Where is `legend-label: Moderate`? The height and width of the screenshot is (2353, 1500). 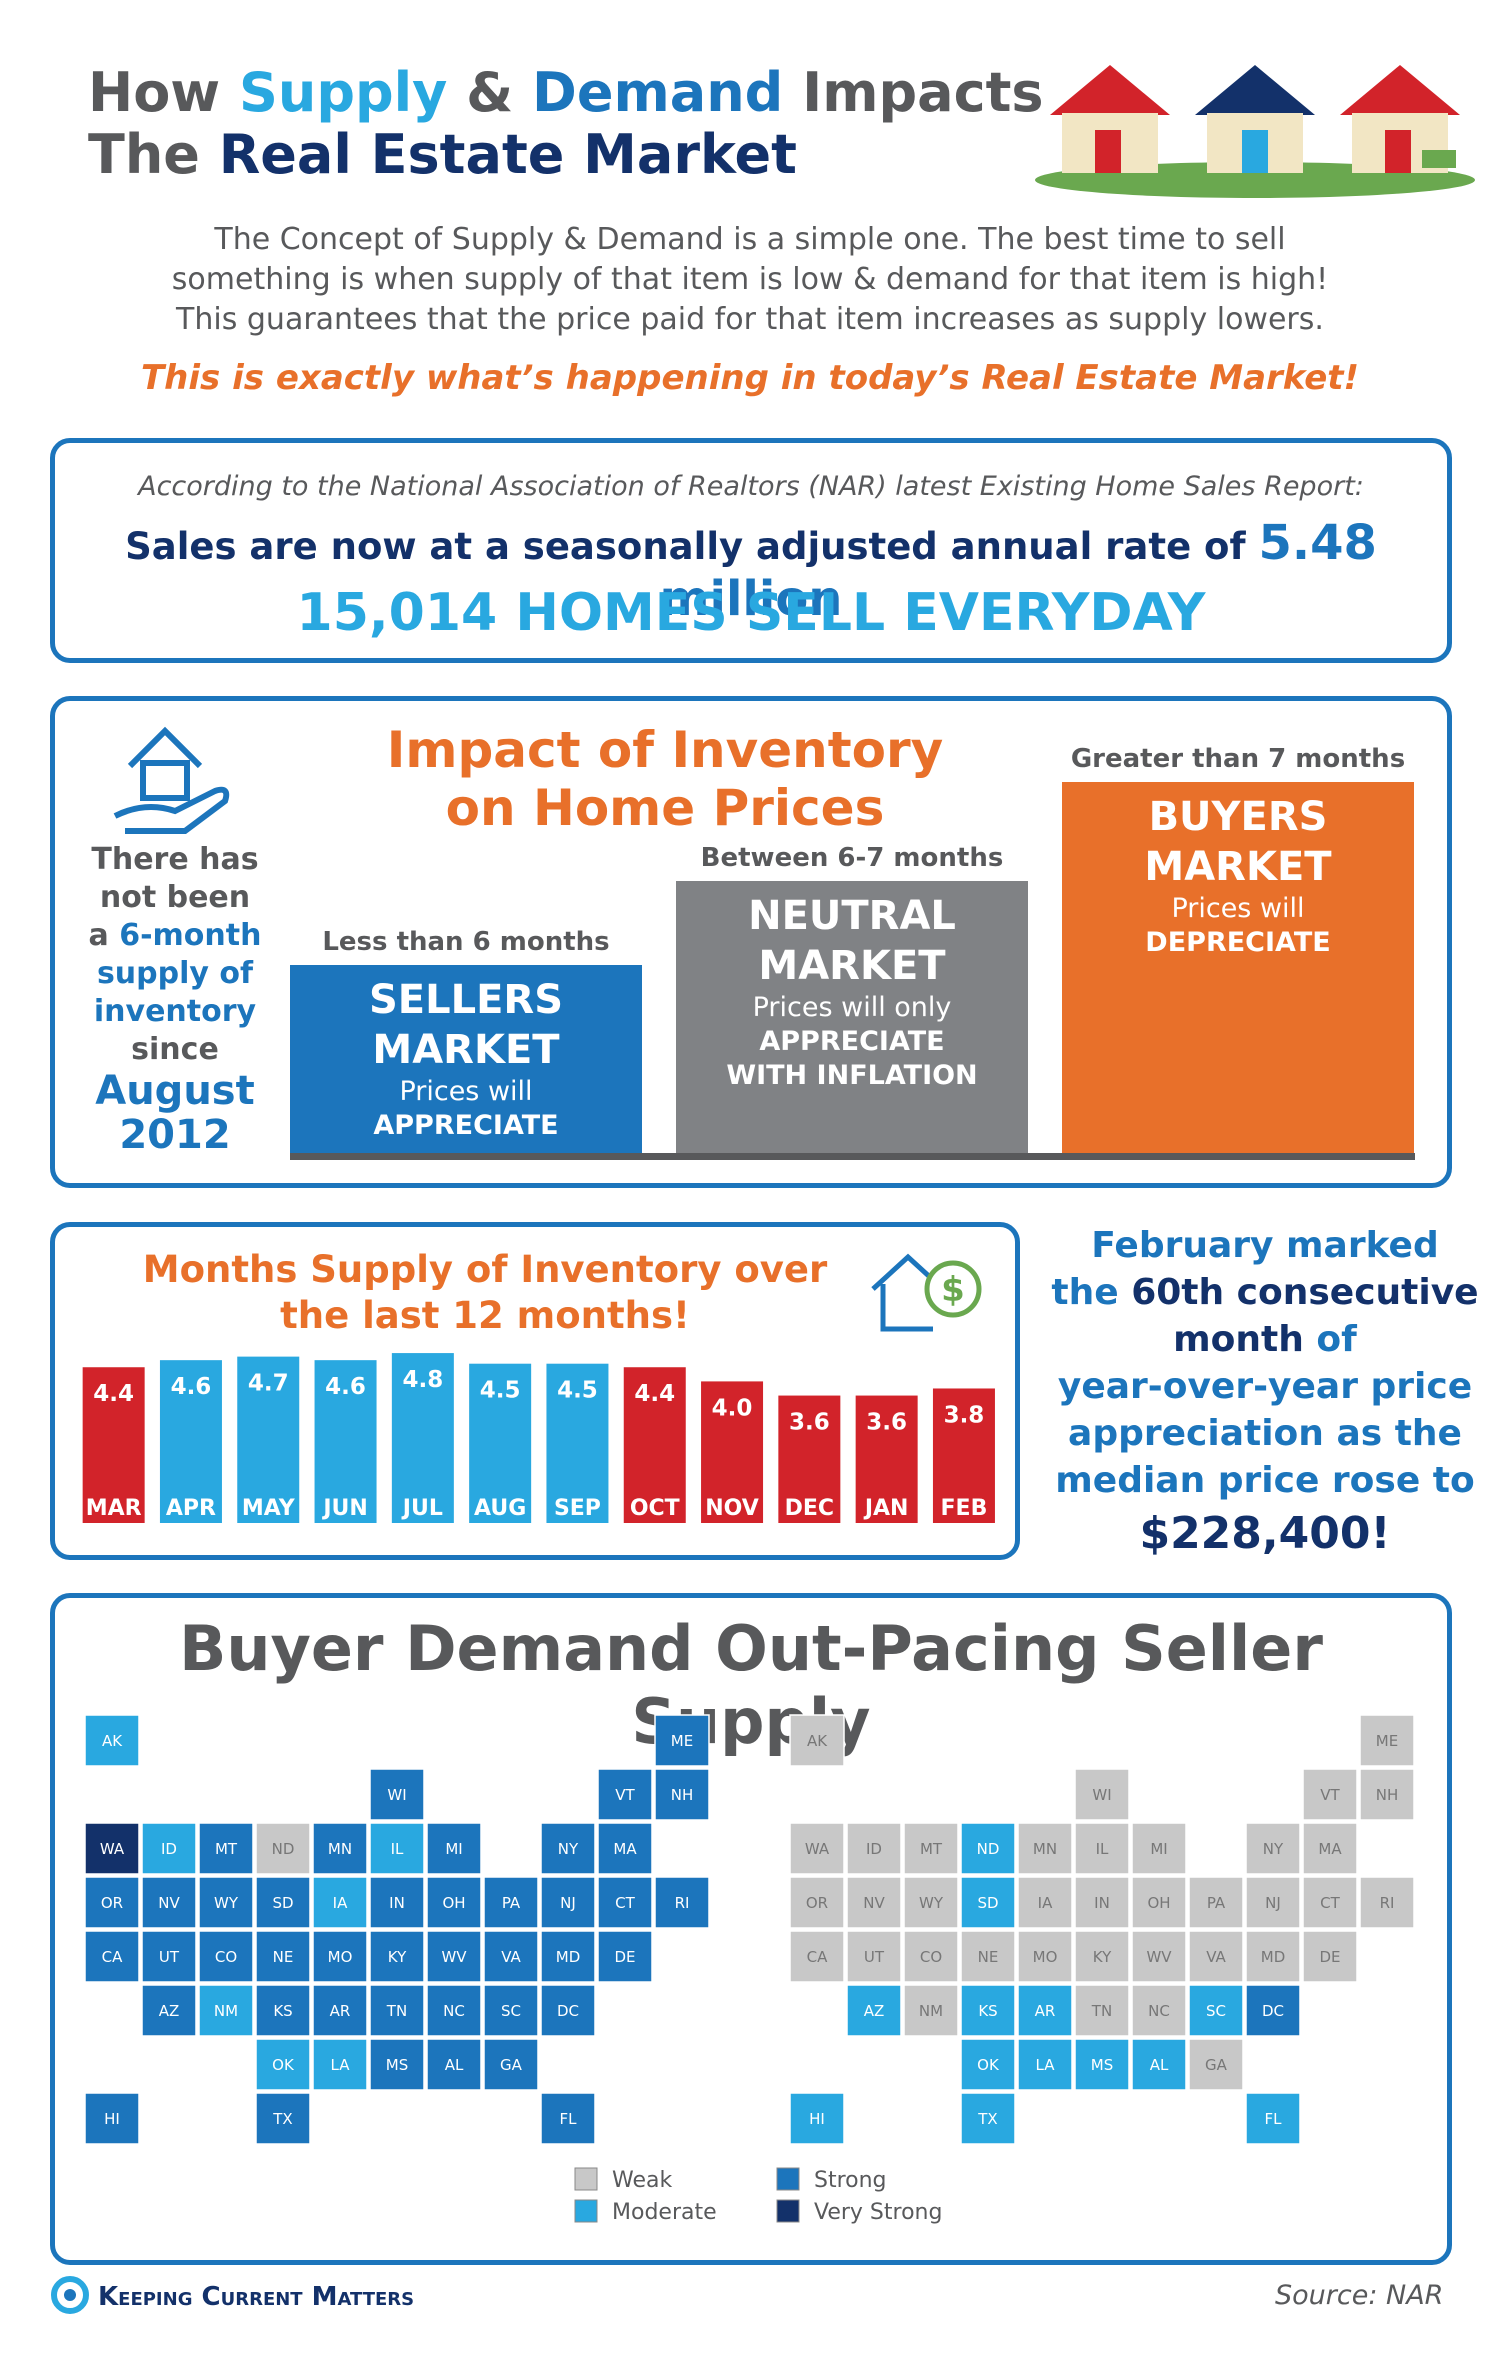 legend-label: Moderate is located at coordinates (664, 2212).